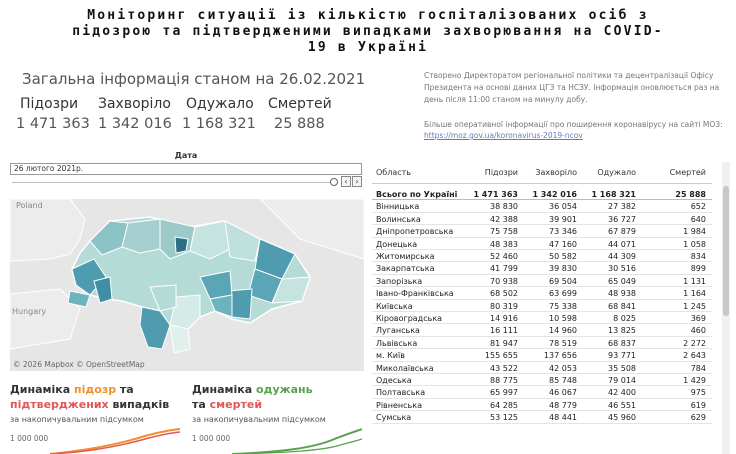 The width and height of the screenshot is (736, 454). Describe the element at coordinates (504, 281) in the screenshot. I see `cell-value: 70 938` at that location.